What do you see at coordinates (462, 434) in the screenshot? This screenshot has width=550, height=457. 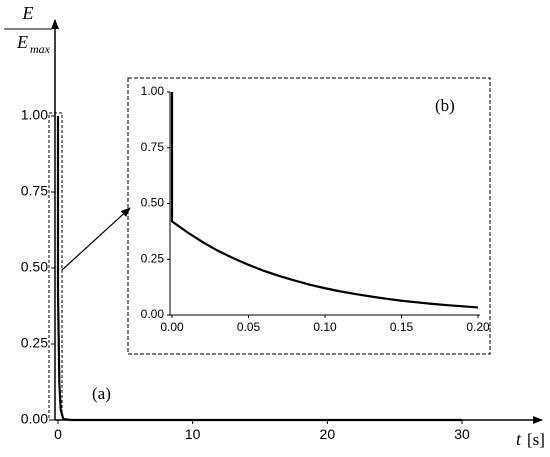 I see `x-tick-label: 30` at bounding box center [462, 434].